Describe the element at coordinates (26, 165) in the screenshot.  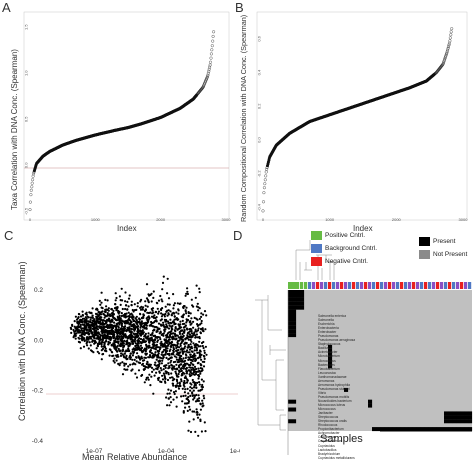
I see `panel-a-ytick: 0.0` at that location.